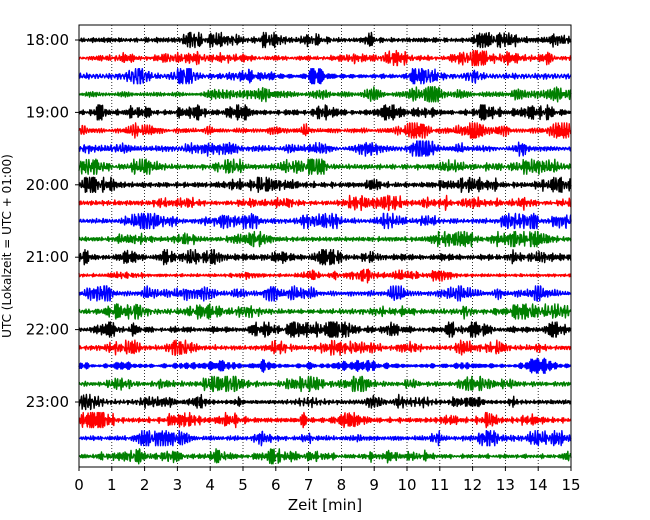 The height and width of the screenshot is (520, 650). I want to click on trace-row-2015, so click(325, 203).